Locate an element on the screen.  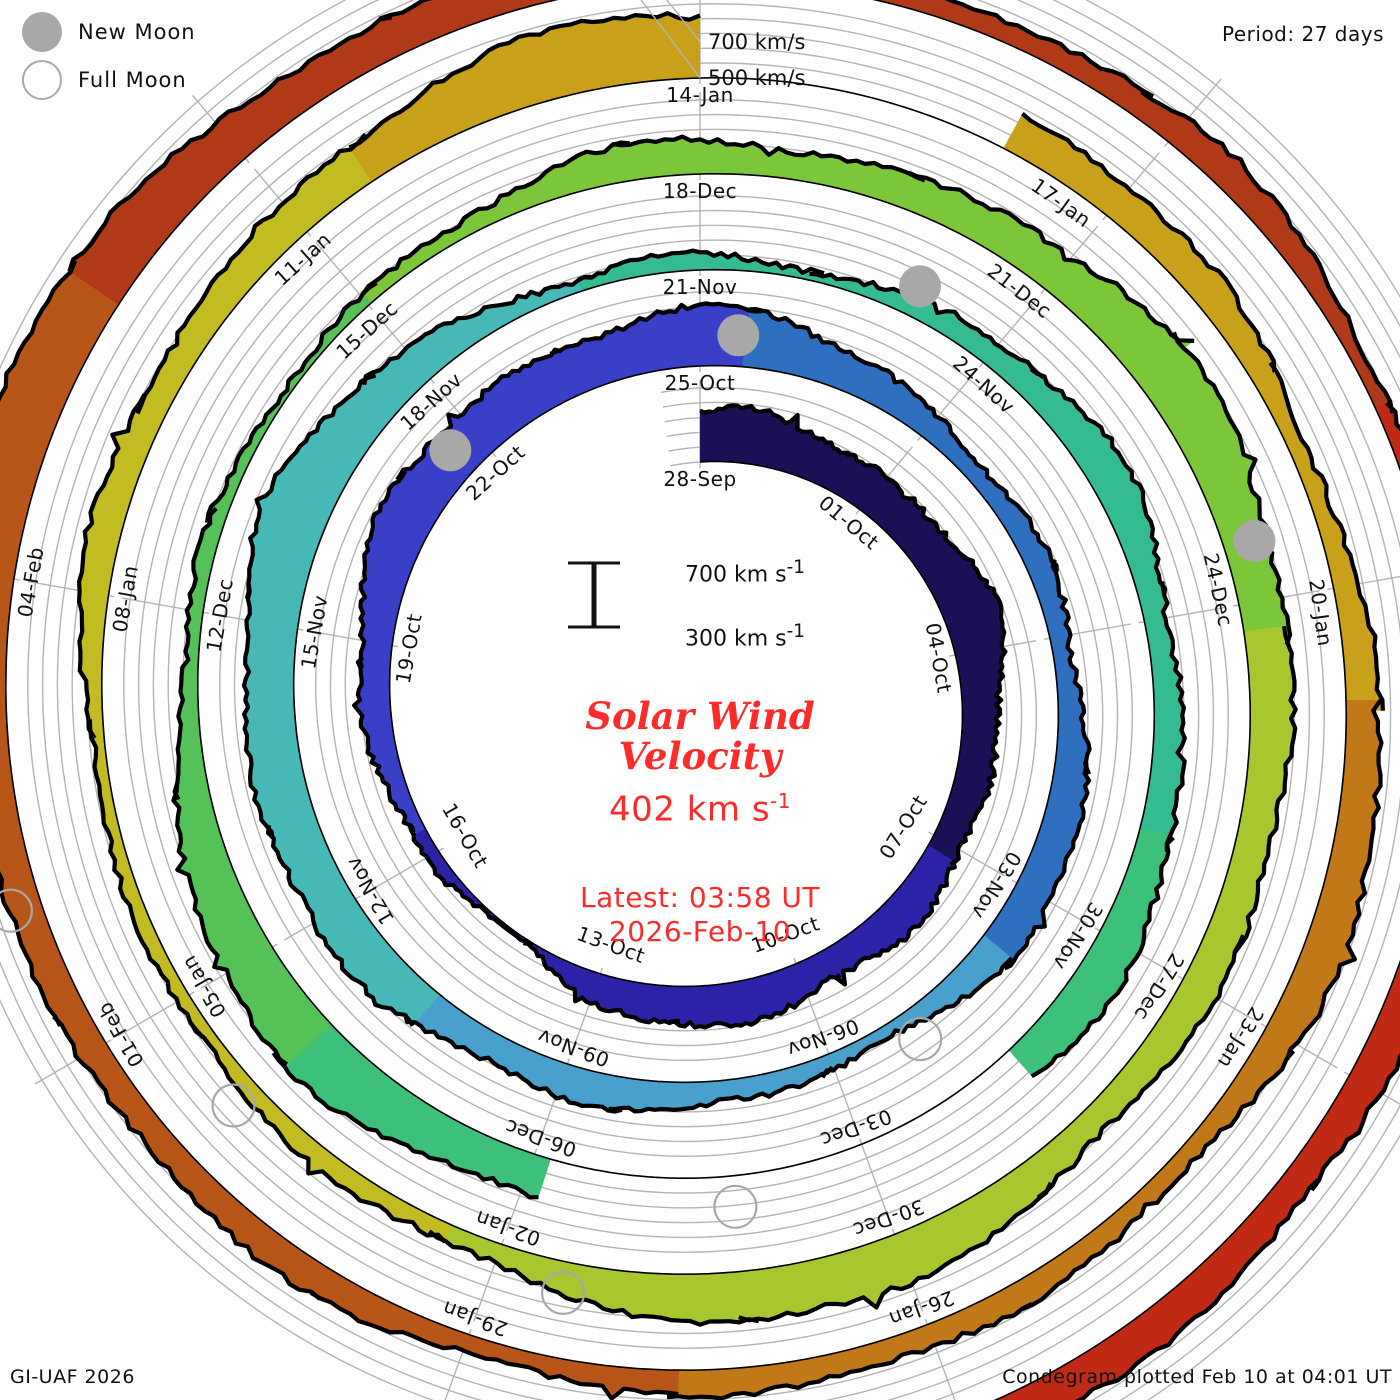
period-label: Period: 27 days is located at coordinates (1303, 34).